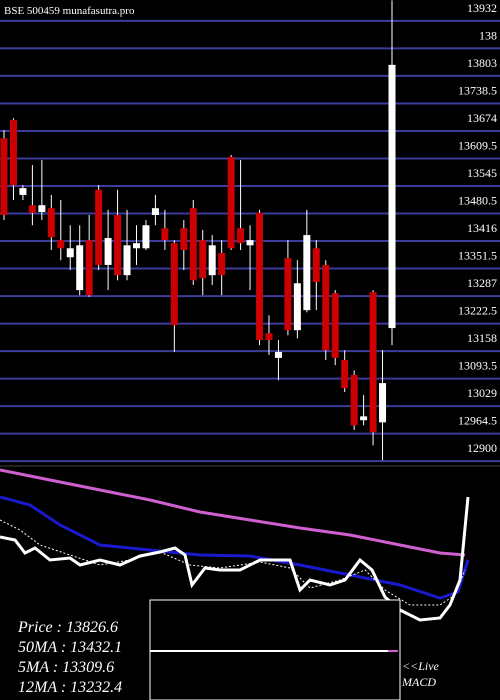  What do you see at coordinates (482, 283) in the screenshot?
I see `y-tick-label: 13287` at bounding box center [482, 283].